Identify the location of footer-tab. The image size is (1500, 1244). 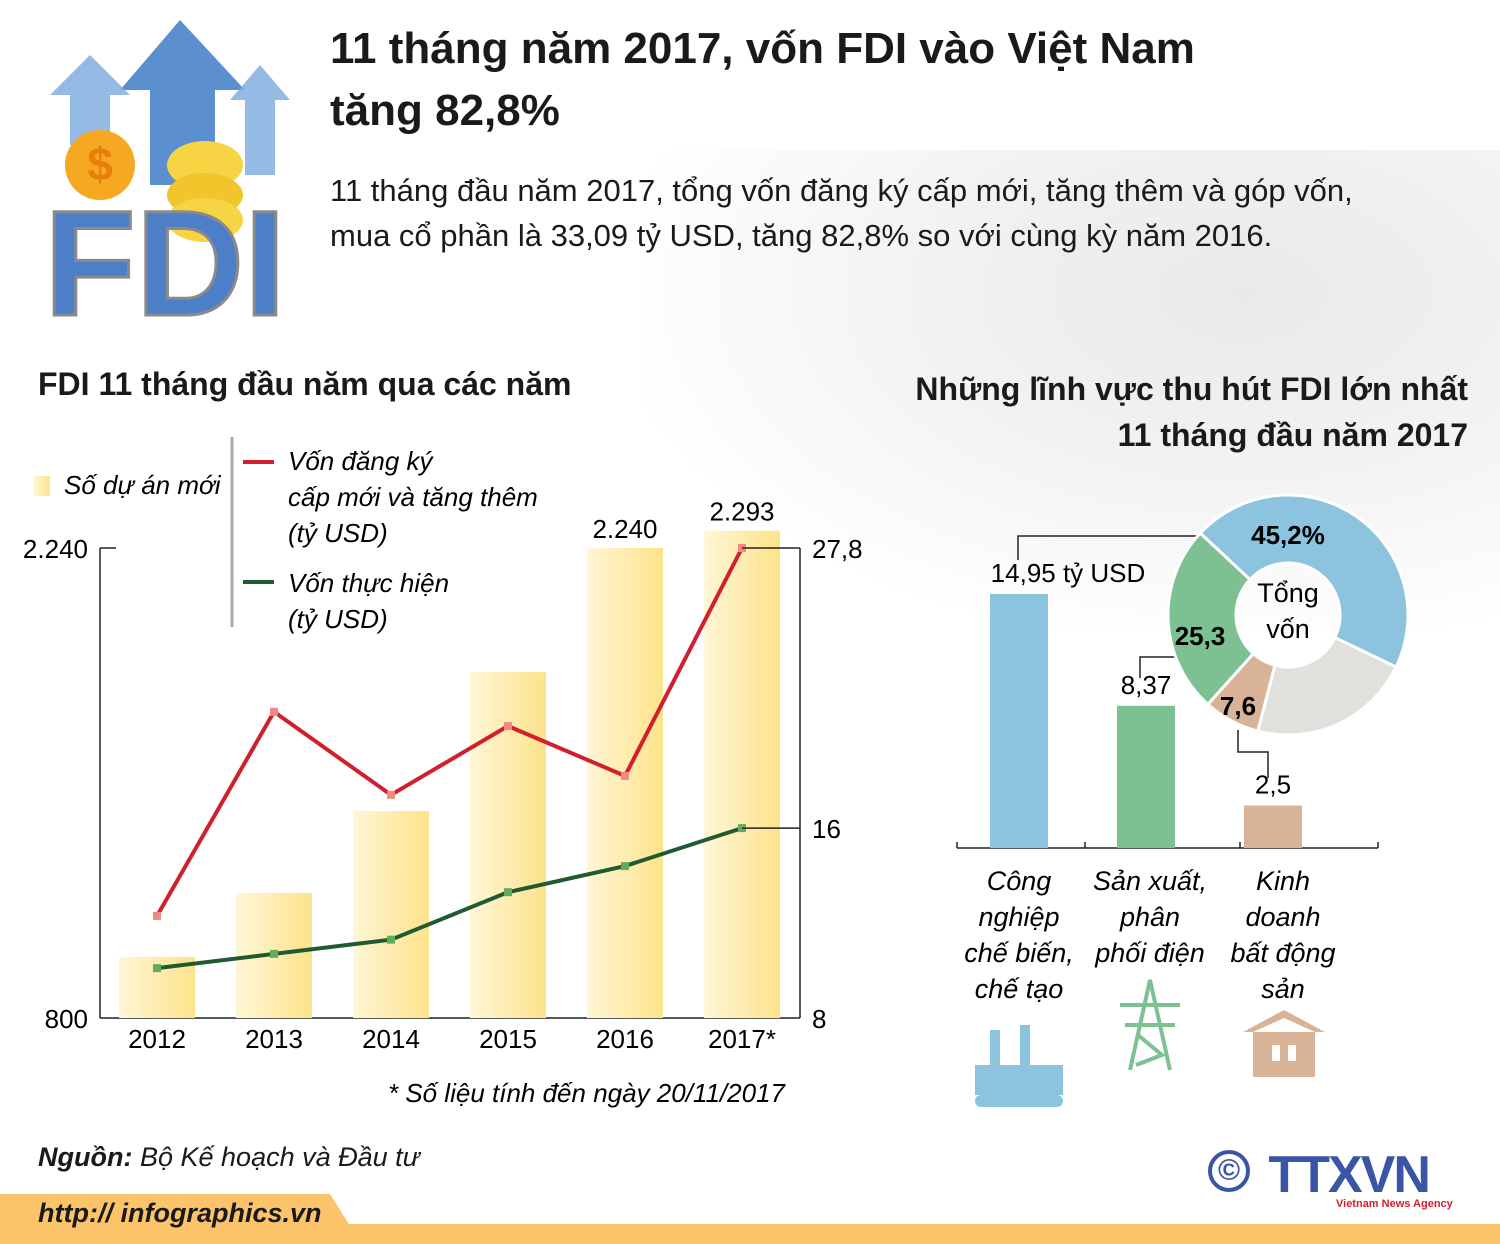
(175, 1210).